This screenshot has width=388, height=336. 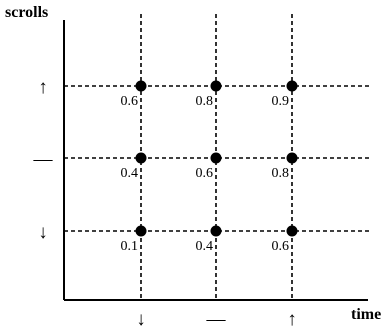 What do you see at coordinates (141, 319) in the screenshot?
I see `x-tick-down: ↓` at bounding box center [141, 319].